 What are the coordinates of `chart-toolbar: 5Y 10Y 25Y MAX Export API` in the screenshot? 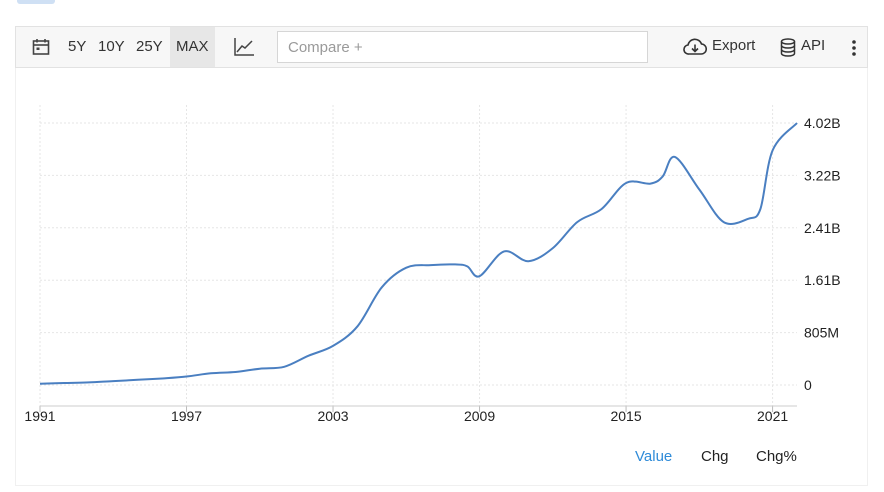 It's located at (441, 47).